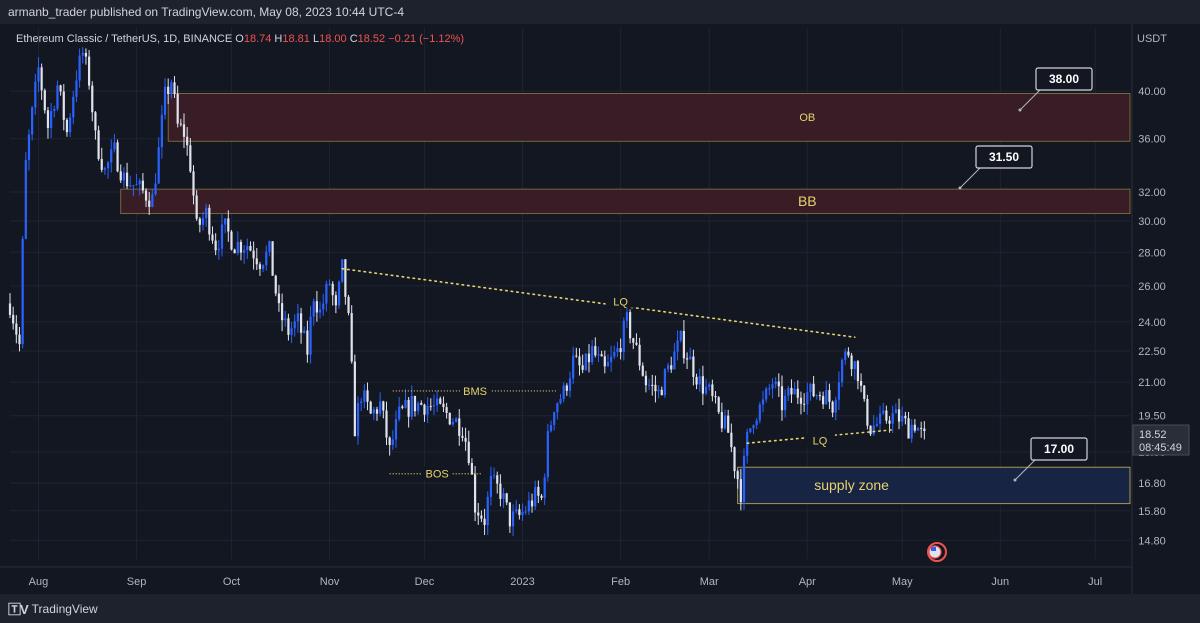 The width and height of the screenshot is (1200, 623). I want to click on time-axis-tick: Apr, so click(807, 582).